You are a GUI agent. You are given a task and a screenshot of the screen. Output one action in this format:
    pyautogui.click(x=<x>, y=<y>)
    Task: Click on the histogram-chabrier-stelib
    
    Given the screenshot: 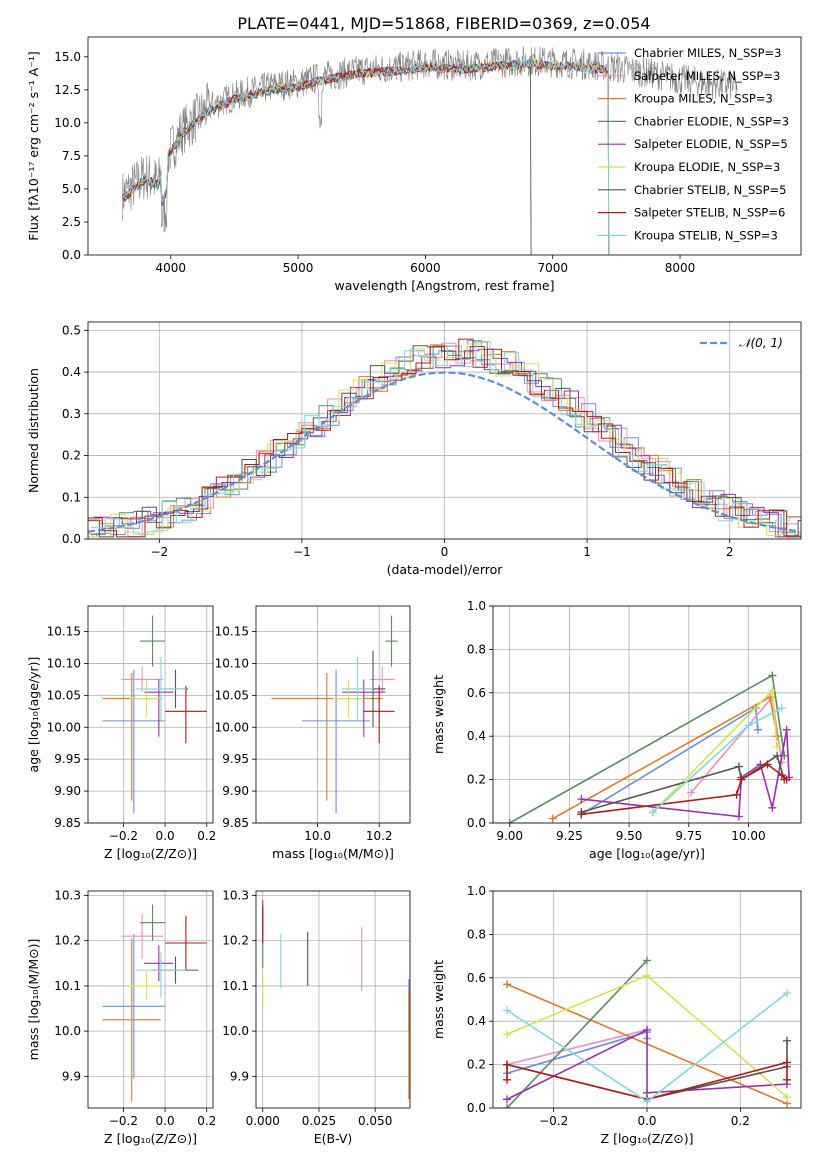 What is the action you would take?
    pyautogui.click(x=444, y=441)
    